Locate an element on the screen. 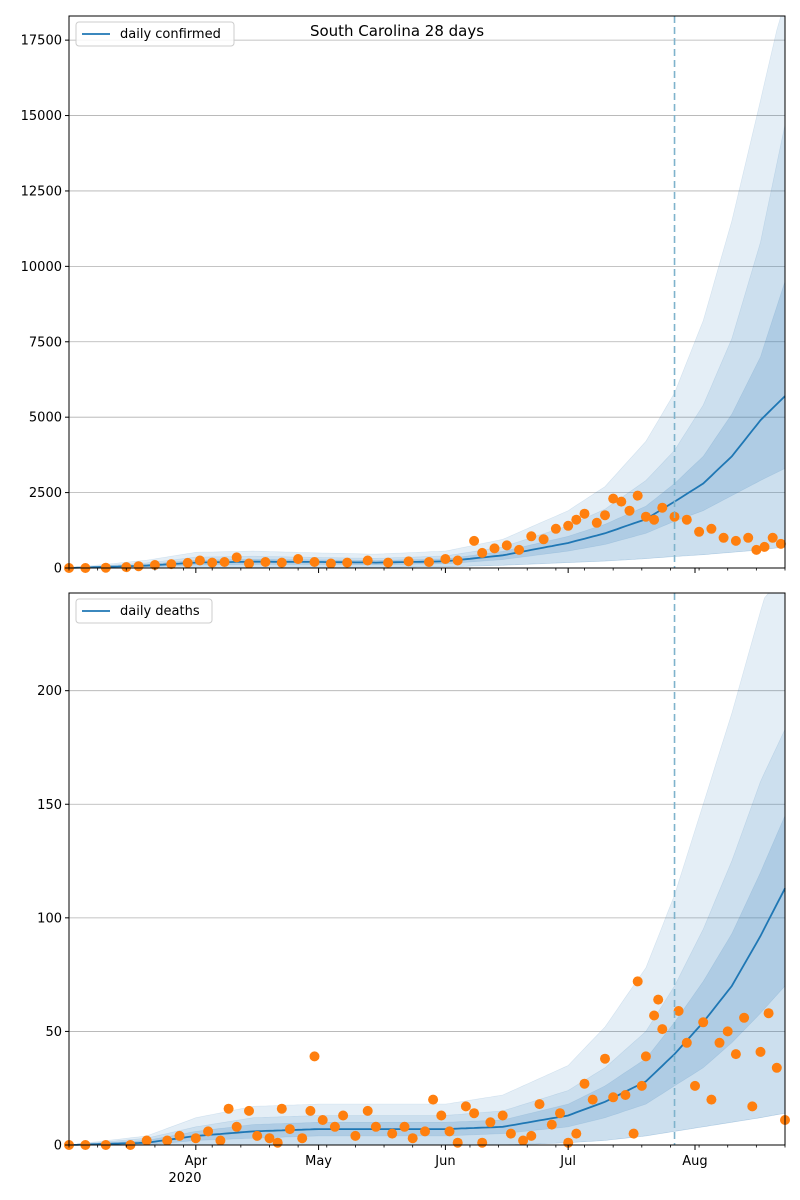 The image size is (800, 1200). y-tick-label: 5000 is located at coordinates (45, 418).